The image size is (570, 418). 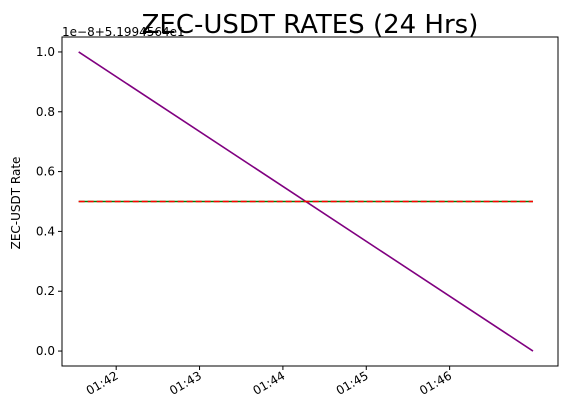 I want to click on y-tick-label: 0.8, so click(x=45, y=112).